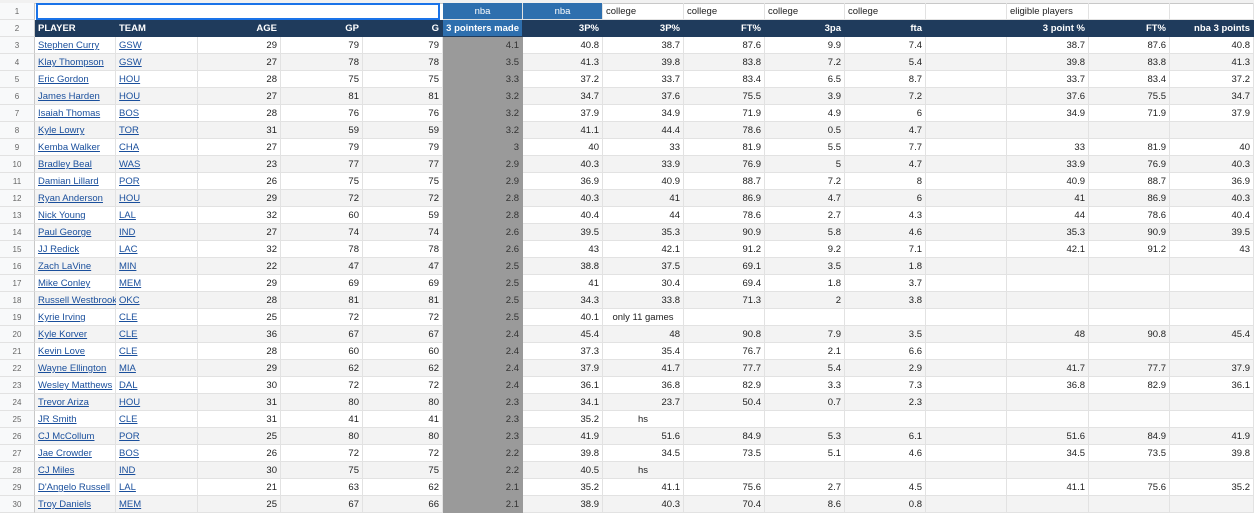 This screenshot has height=513, width=1254. What do you see at coordinates (72, 368) in the screenshot?
I see `cell-link: Wayne Ellington` at bounding box center [72, 368].